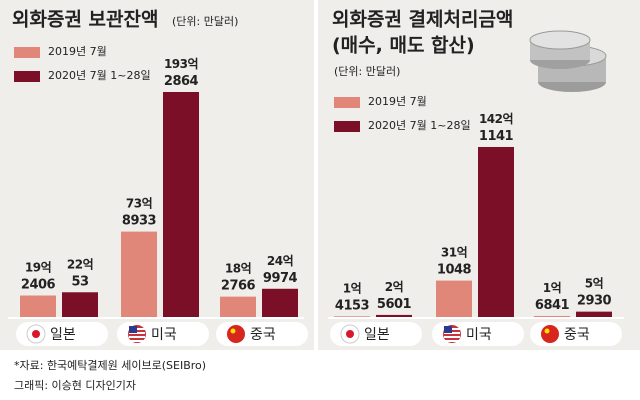 The height and width of the screenshot is (400, 640). What do you see at coordinates (352, 297) in the screenshot?
I see `value-label: 1억 4153` at bounding box center [352, 297].